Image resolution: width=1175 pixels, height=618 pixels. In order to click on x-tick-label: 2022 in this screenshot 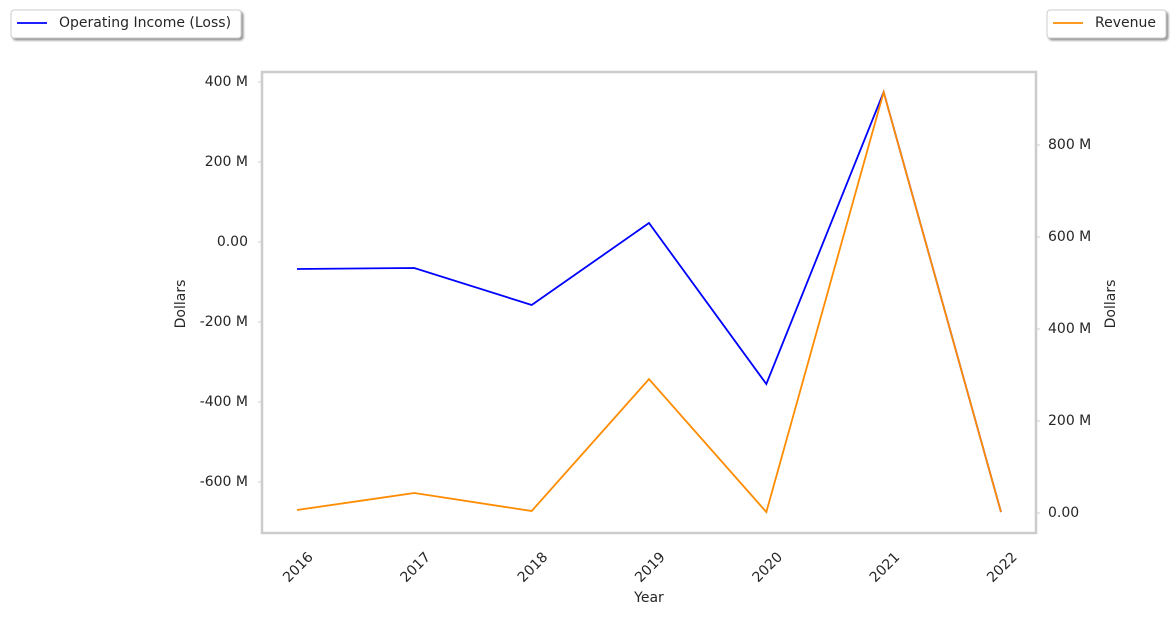, I will do `click(1002, 567)`.